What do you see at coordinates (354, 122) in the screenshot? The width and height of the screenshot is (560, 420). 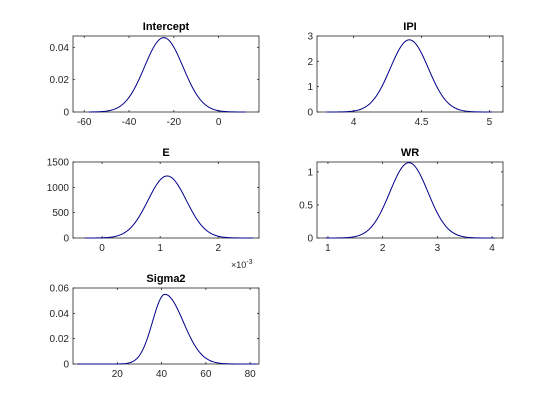 I see `ipi-xtick-label: 4` at bounding box center [354, 122].